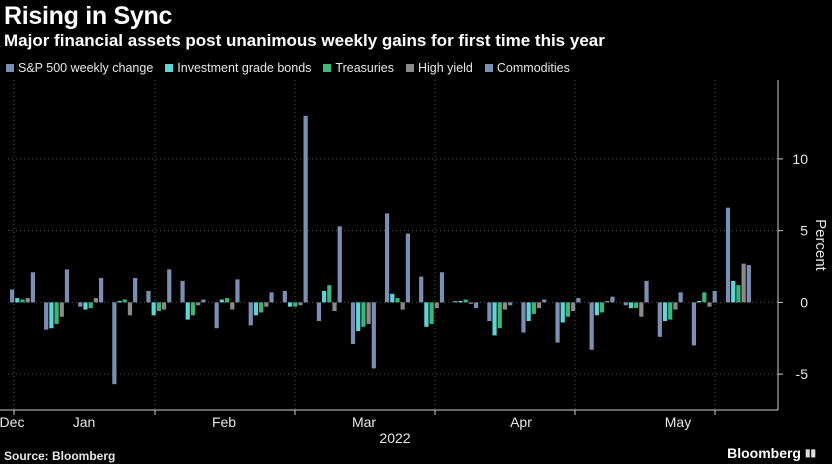  Describe the element at coordinates (86, 68) in the screenshot. I see `legend-label: S&P 500 weekly change` at that location.